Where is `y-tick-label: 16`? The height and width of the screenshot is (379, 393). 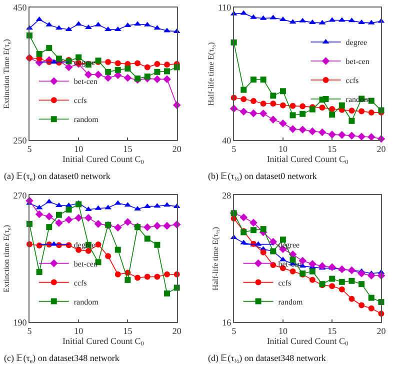 y-tick-label: 16 is located at coordinates (227, 322).